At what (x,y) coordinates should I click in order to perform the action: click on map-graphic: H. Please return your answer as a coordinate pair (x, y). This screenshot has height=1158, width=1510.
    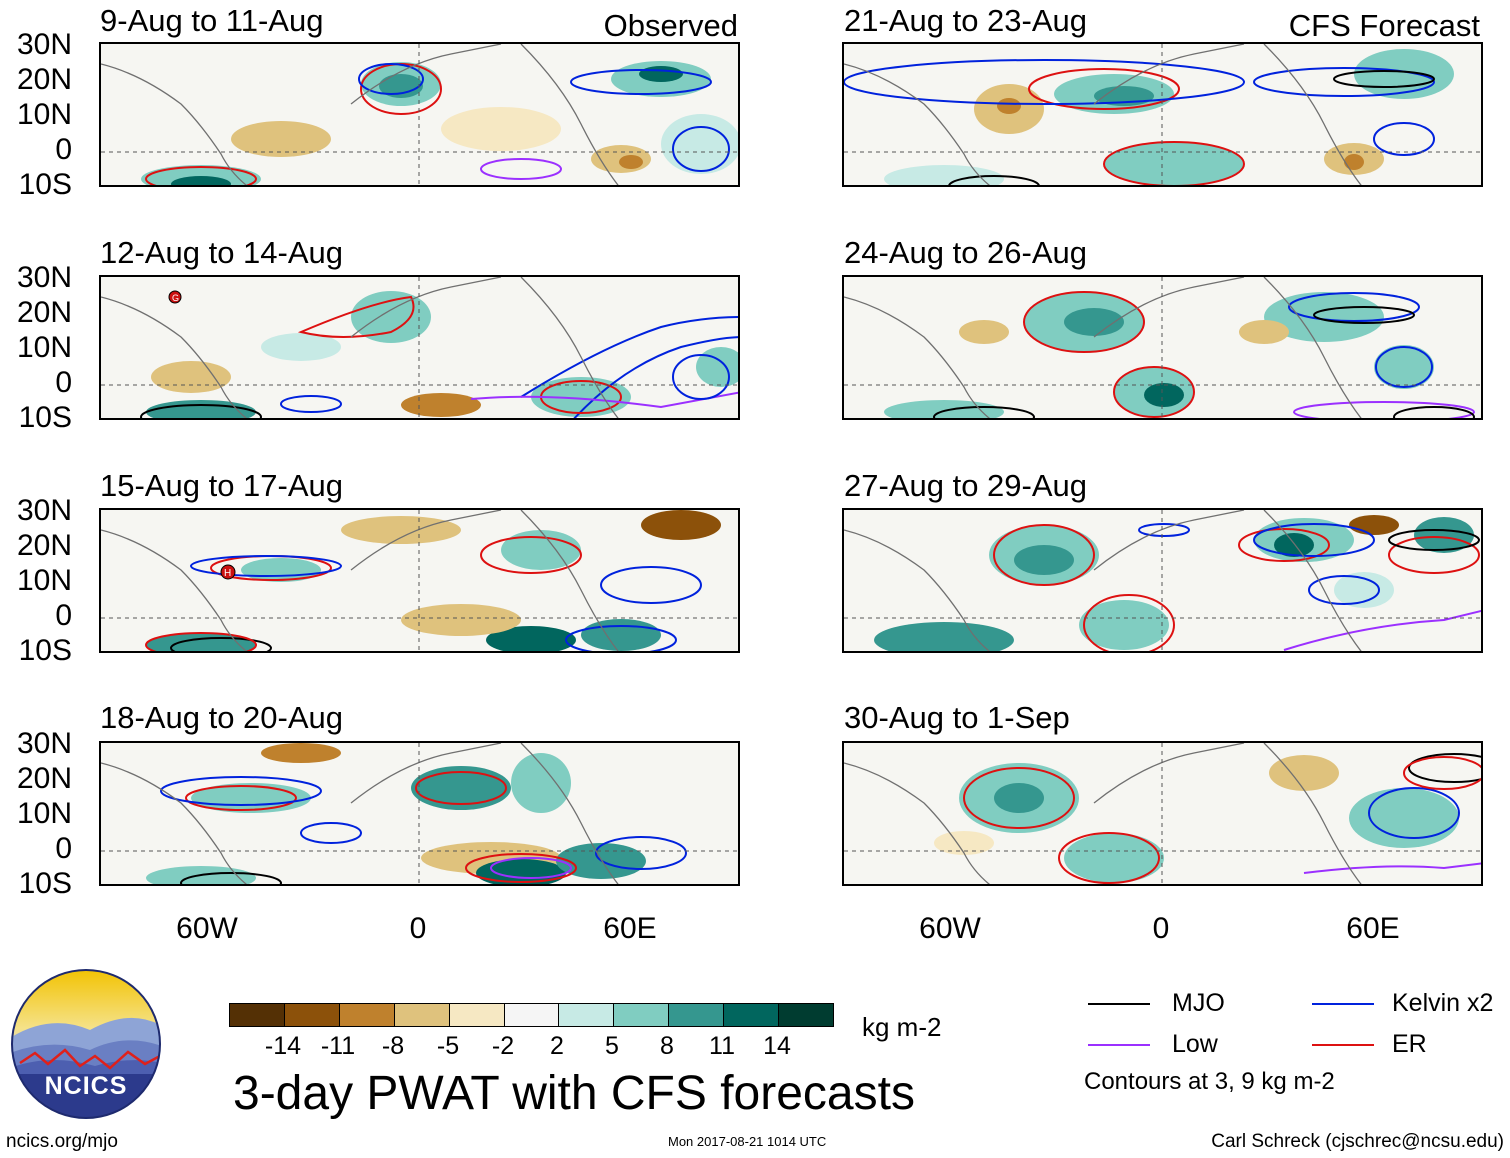
    Looking at the image, I should click on (419, 580).